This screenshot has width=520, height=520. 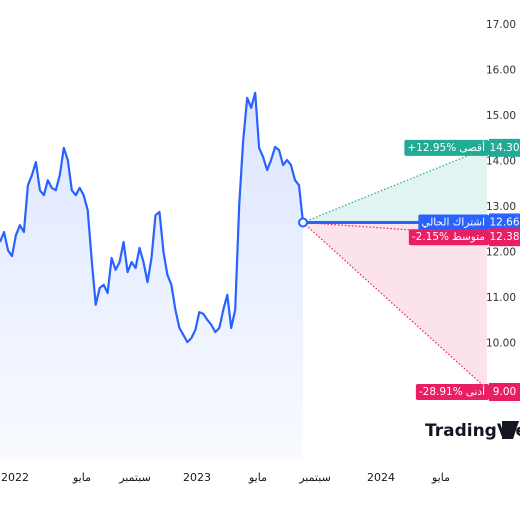 I want to click on price-tag: 9.00, so click(x=504, y=392).